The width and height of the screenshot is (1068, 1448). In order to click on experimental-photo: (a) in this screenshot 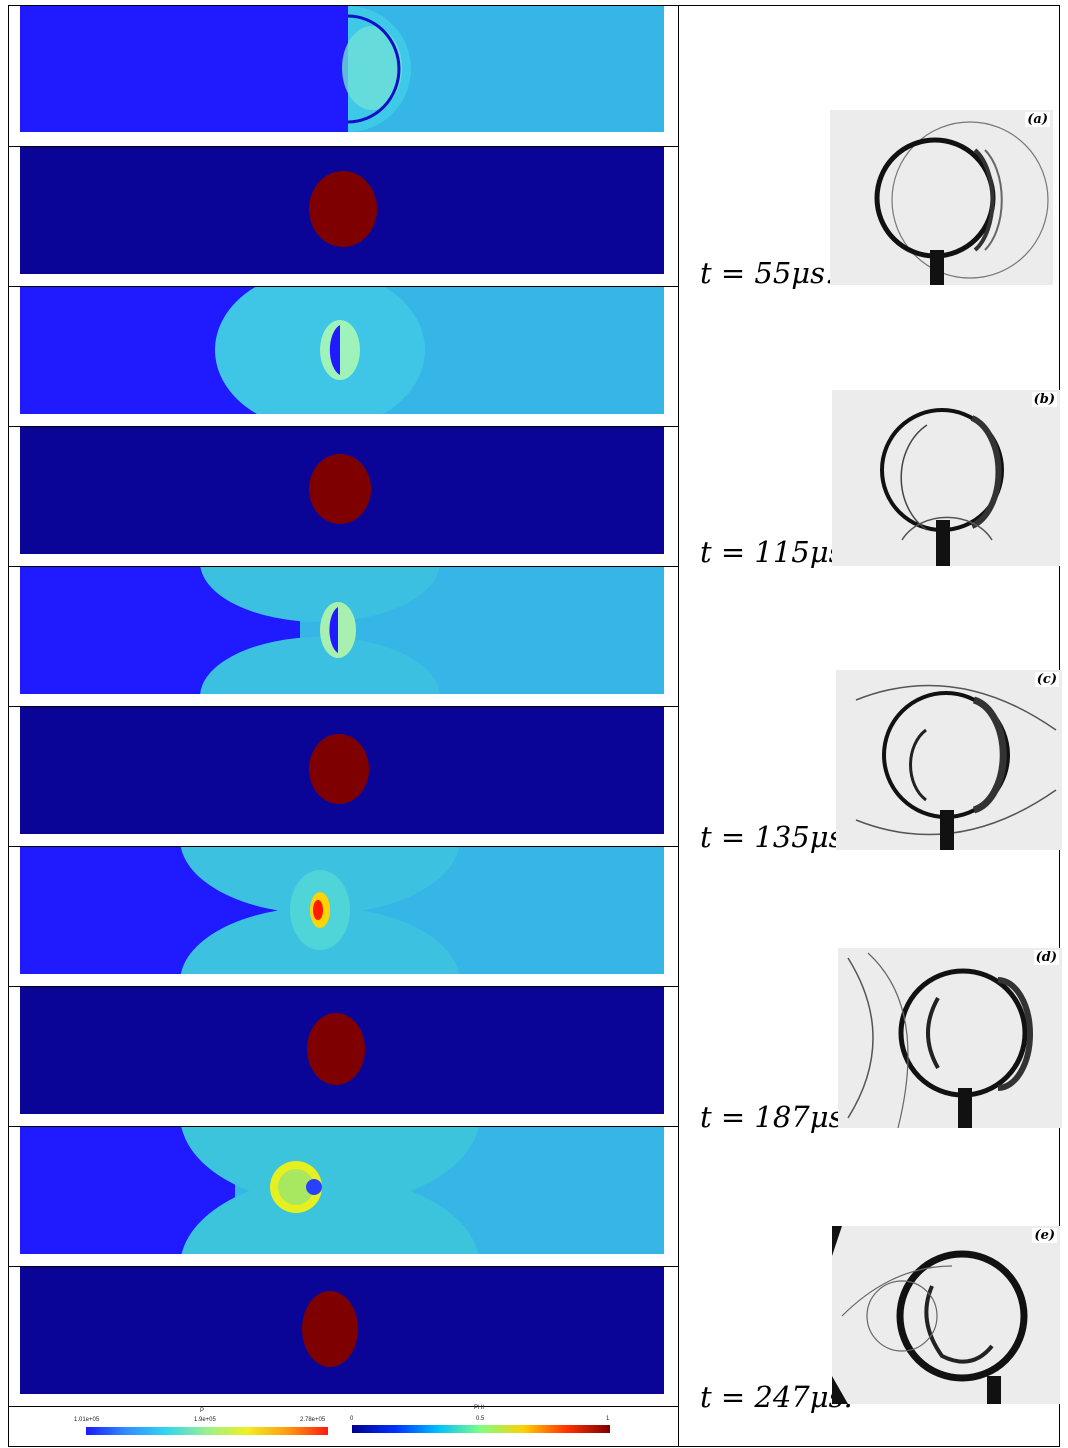, I will do `click(941, 197)`.